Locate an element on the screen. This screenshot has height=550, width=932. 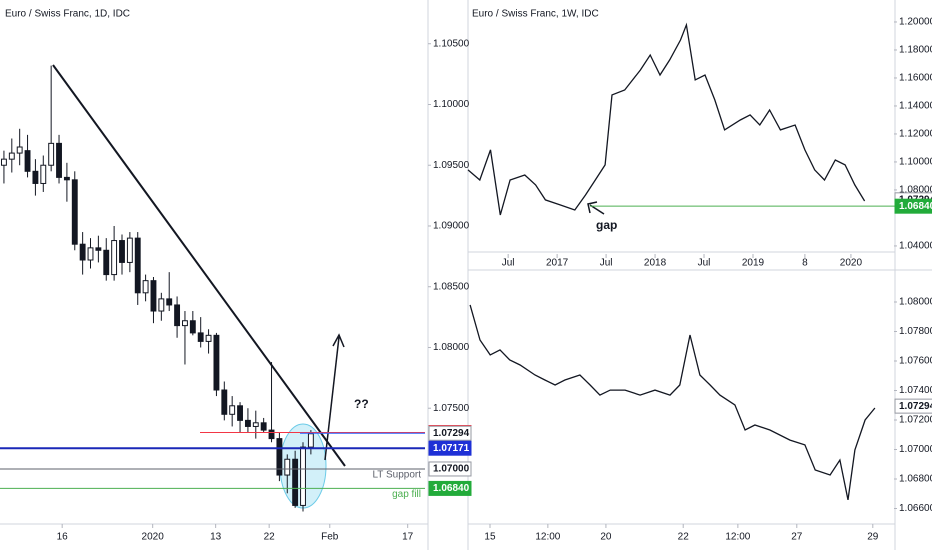
arrow is located at coordinates (332, 398).